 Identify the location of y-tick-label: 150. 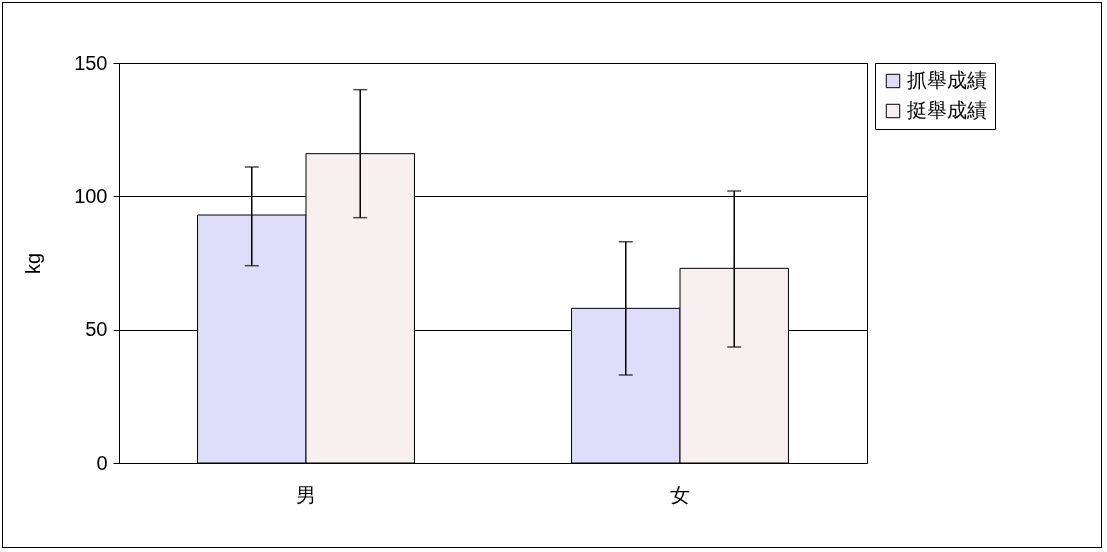
(91, 62).